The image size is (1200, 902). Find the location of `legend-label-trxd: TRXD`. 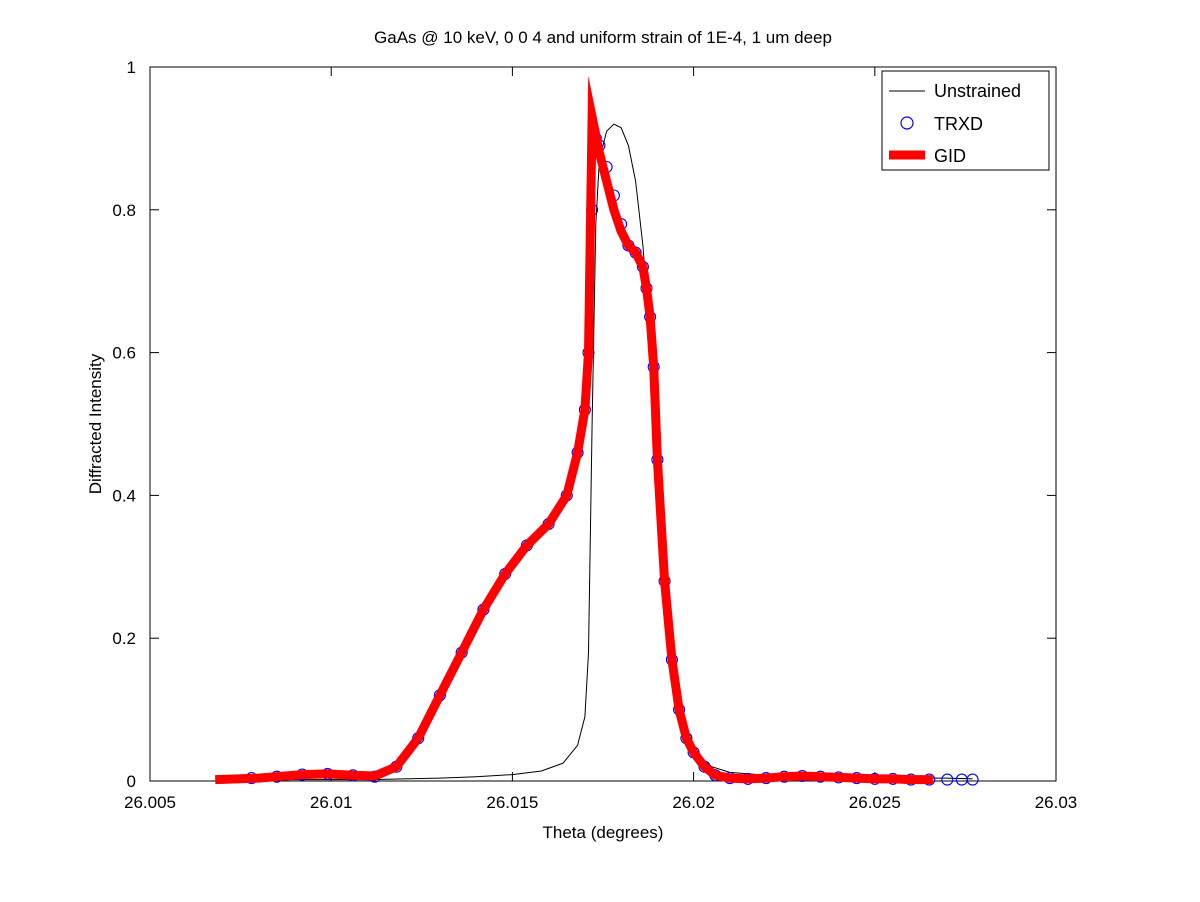

legend-label-trxd: TRXD is located at coordinates (958, 124).